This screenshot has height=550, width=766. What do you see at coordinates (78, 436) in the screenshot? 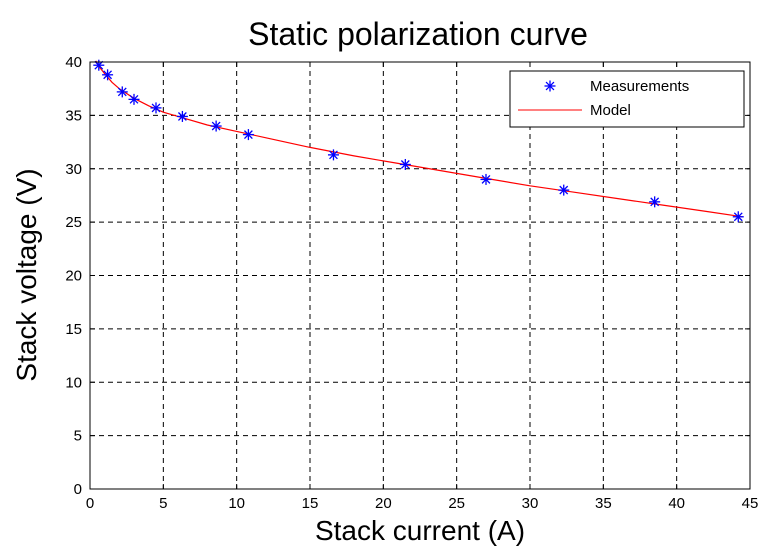
I see `y-tick-label: 5` at bounding box center [78, 436].